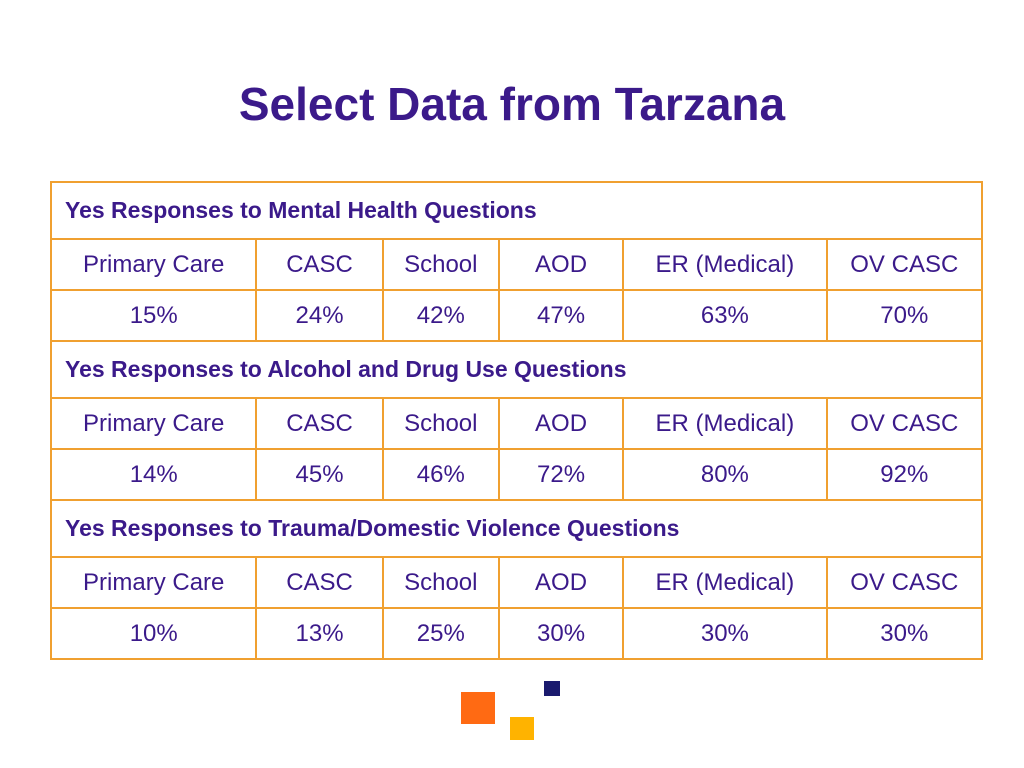 The image size is (1024, 768). I want to click on section-heading-row: Yes Responses to Mental Health Questions, so click(516, 210).